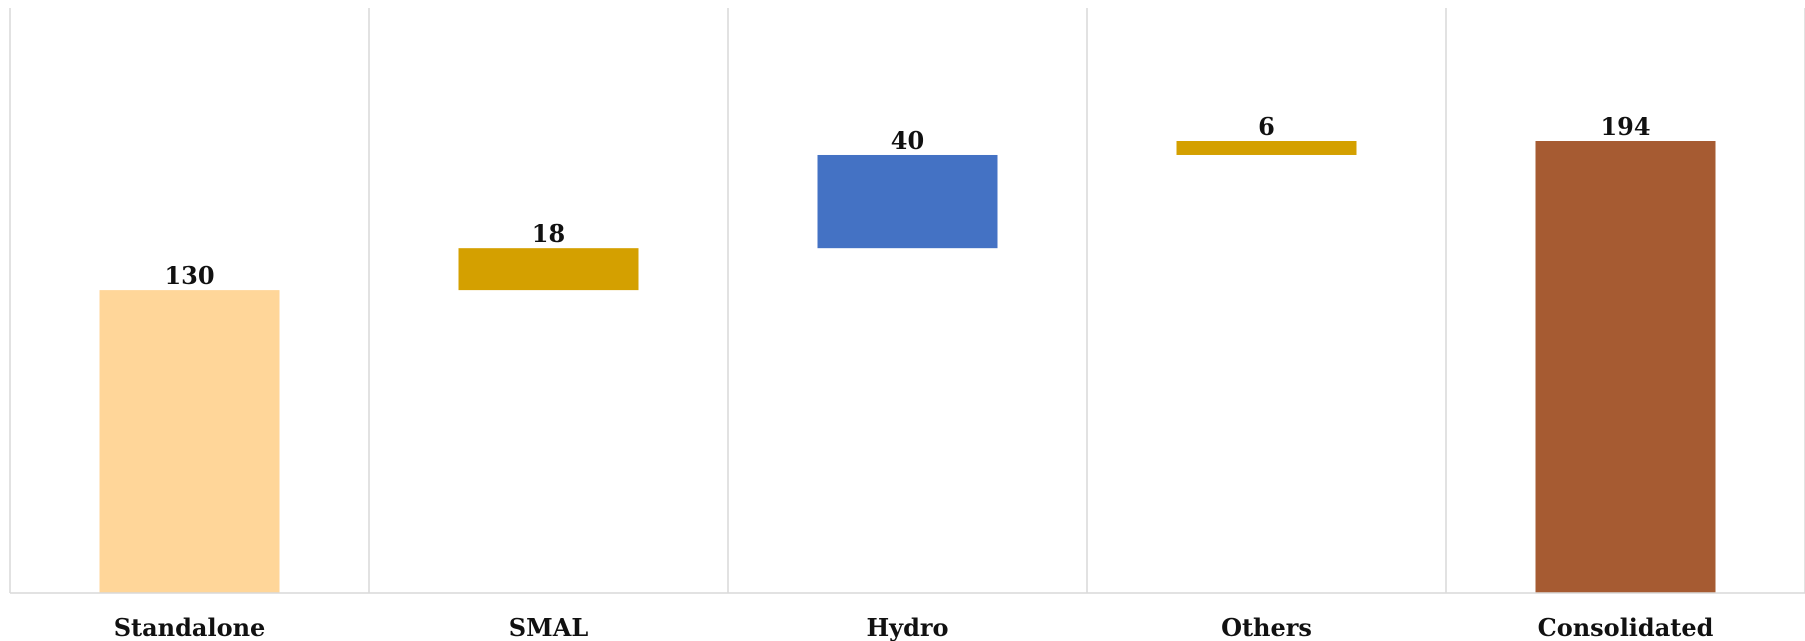  I want to click on bar-hydro, so click(907, 201).